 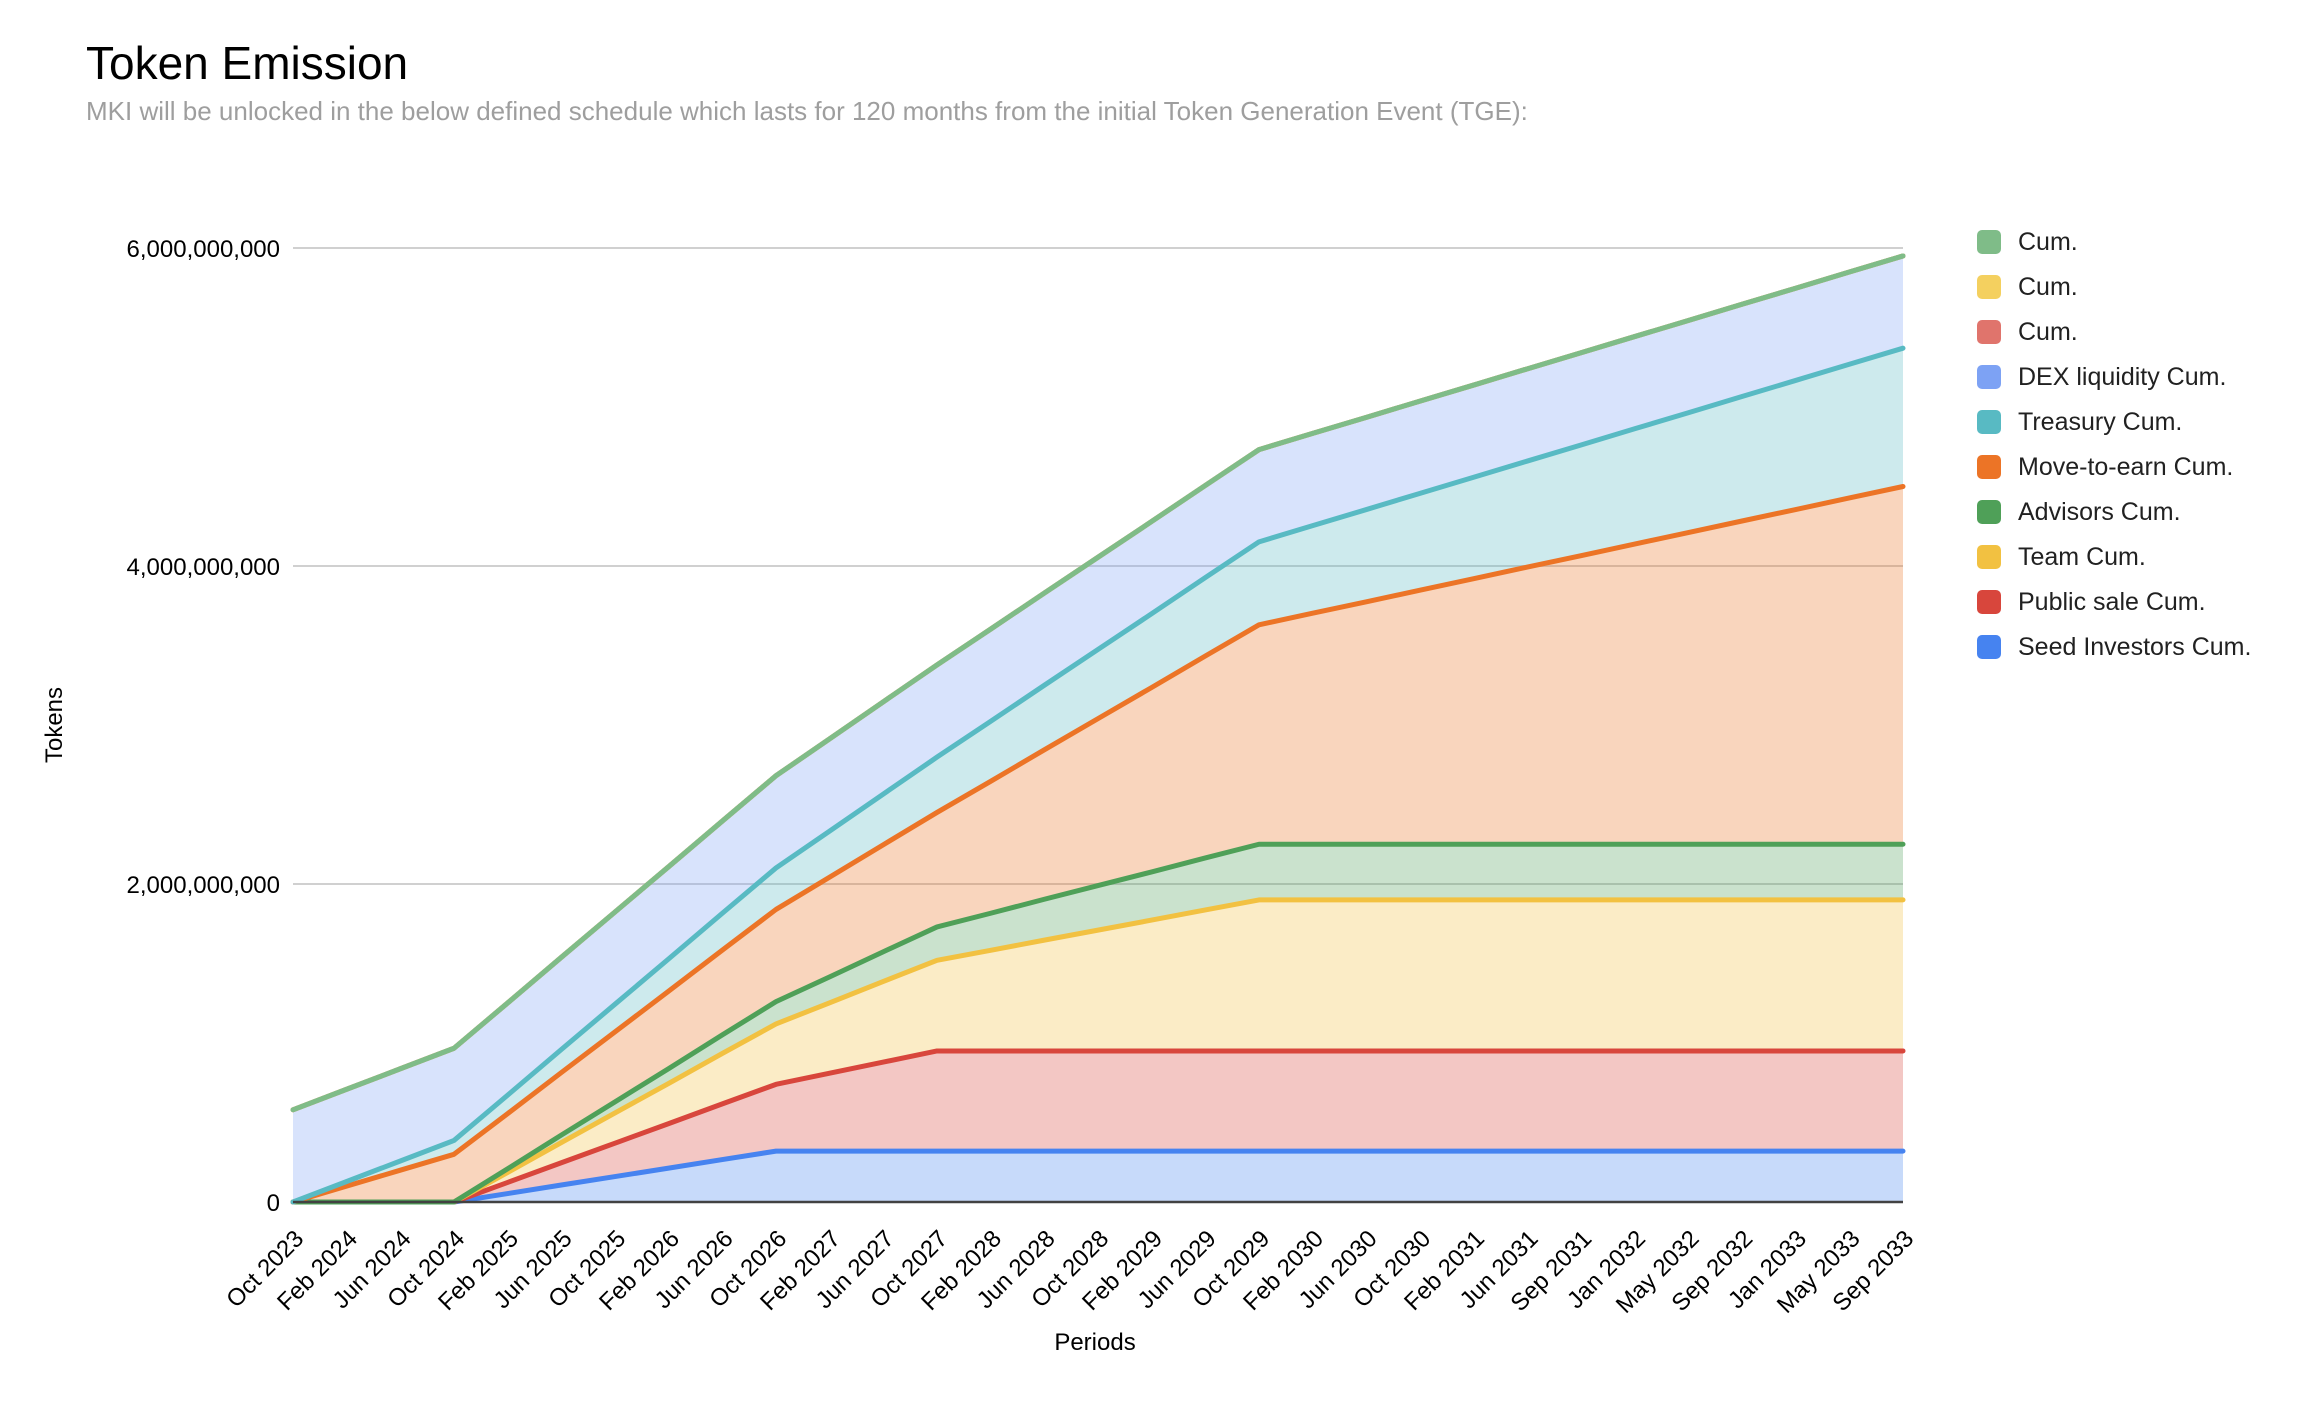 I want to click on y-axis-tick-labels: 0 2,000,000,000 4,000,000,000 6,000,000,000, so click(x=203, y=726).